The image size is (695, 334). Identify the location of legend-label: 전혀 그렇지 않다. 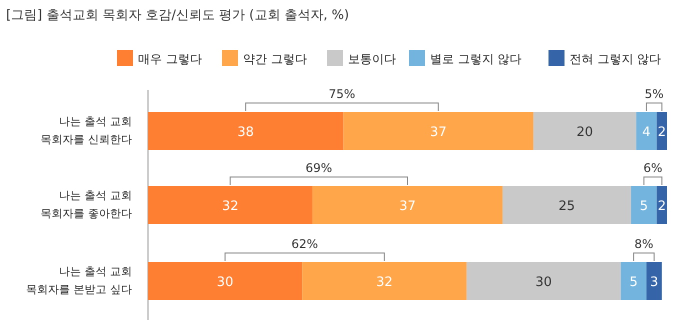
(616, 59).